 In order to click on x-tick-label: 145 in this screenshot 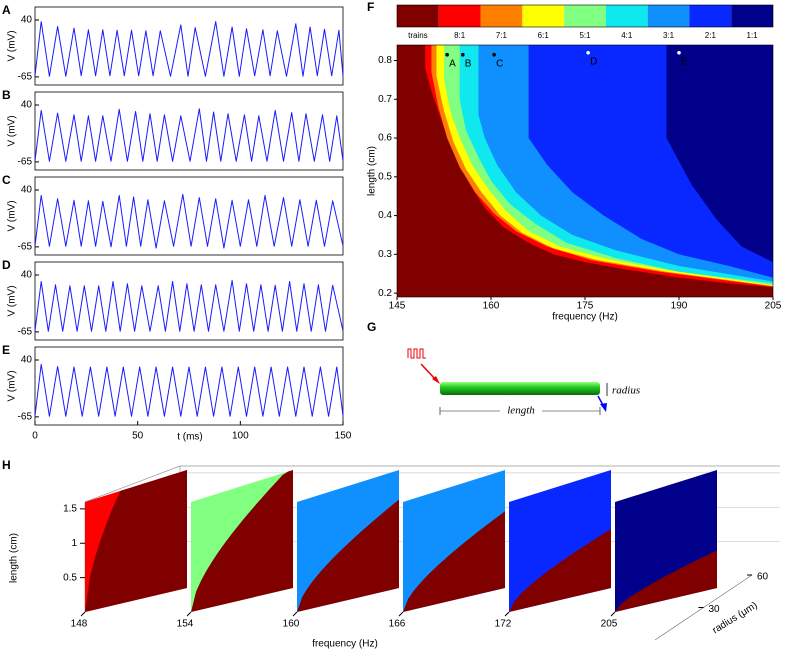, I will do `click(397, 306)`.